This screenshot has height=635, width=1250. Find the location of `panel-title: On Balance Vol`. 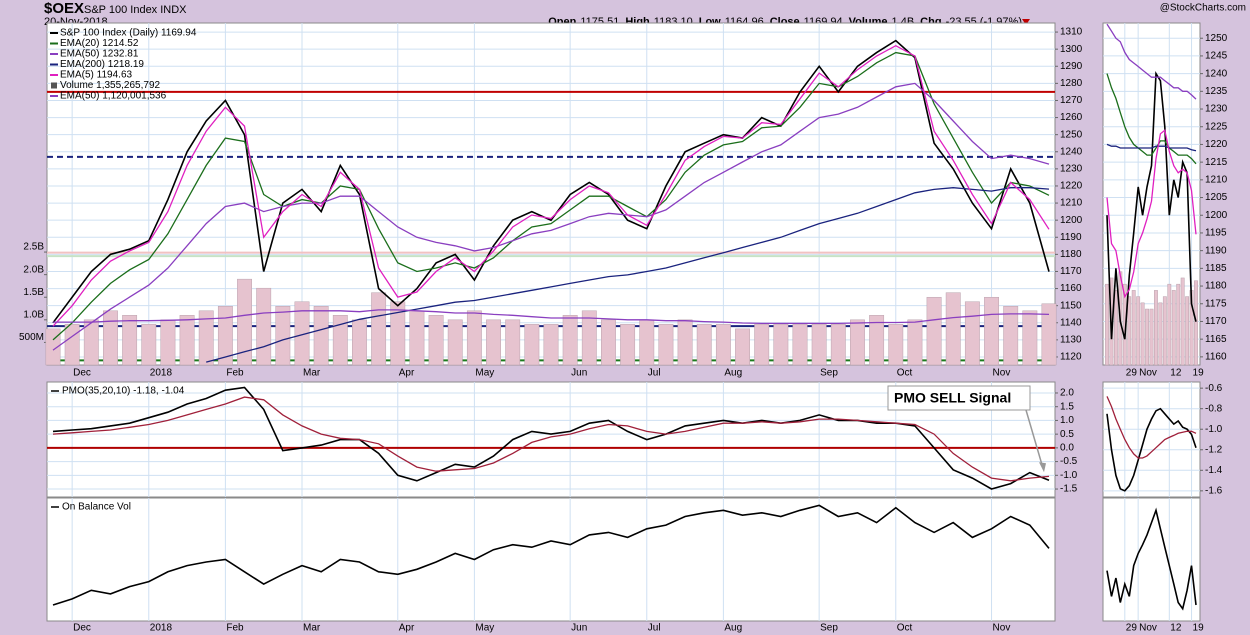

panel-title: On Balance Vol is located at coordinates (96, 507).